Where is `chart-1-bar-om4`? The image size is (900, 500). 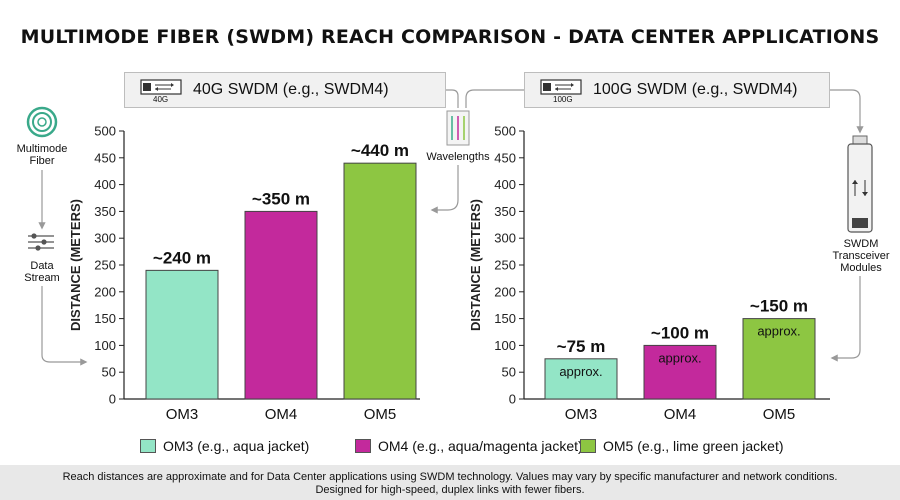
chart-1-bar-om4 is located at coordinates (281, 305).